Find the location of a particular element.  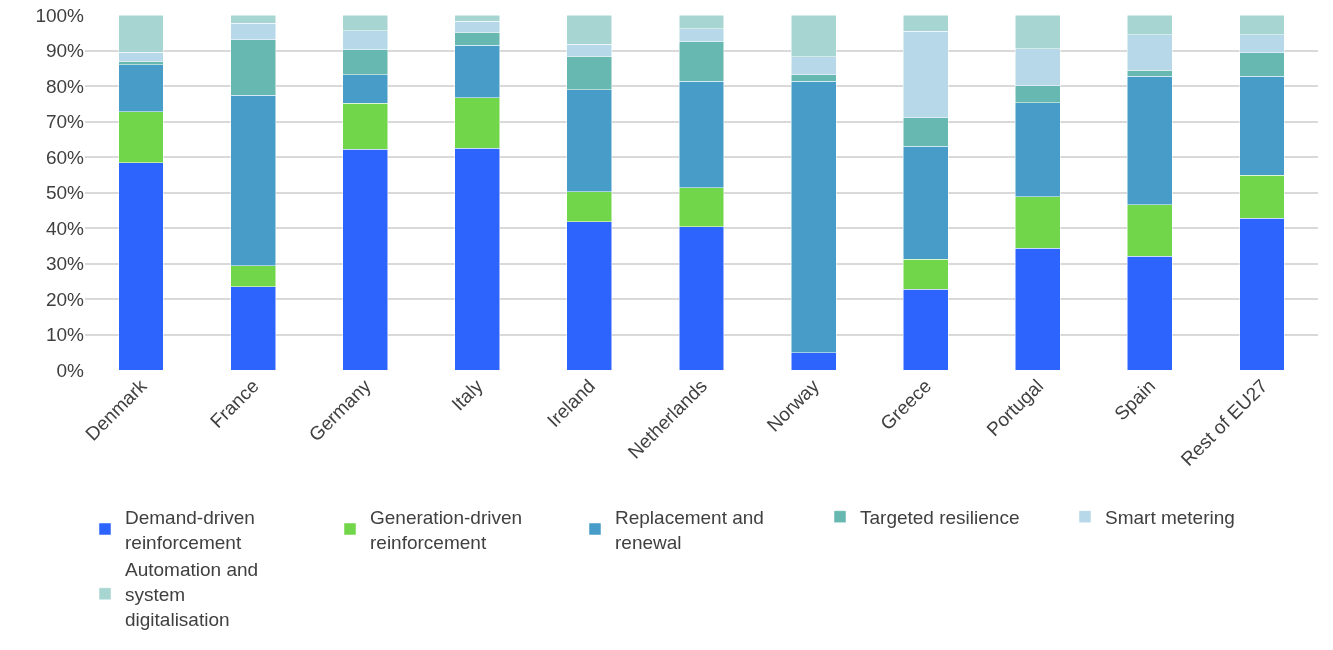

legend-label: Demand-driven reinforcement is located at coordinates (190, 530).